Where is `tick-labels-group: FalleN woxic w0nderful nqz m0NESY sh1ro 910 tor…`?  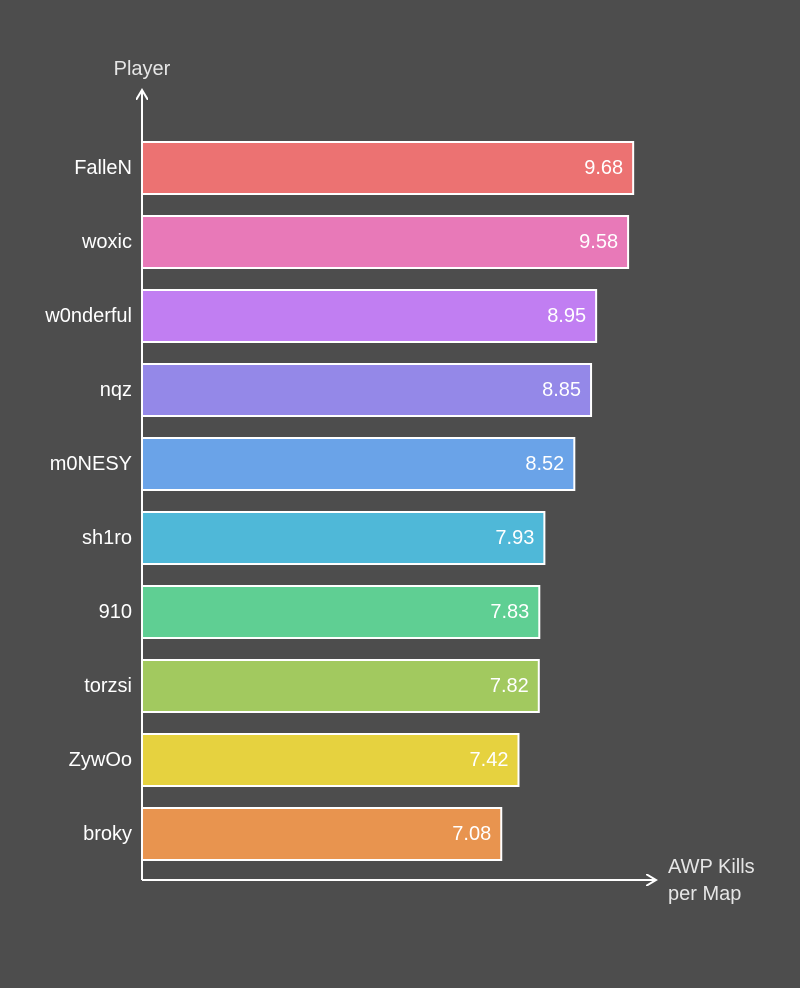
tick-labels-group: FalleN woxic w0nderful nqz m0NESY sh1ro 910 tor… is located at coordinates (88, 501).